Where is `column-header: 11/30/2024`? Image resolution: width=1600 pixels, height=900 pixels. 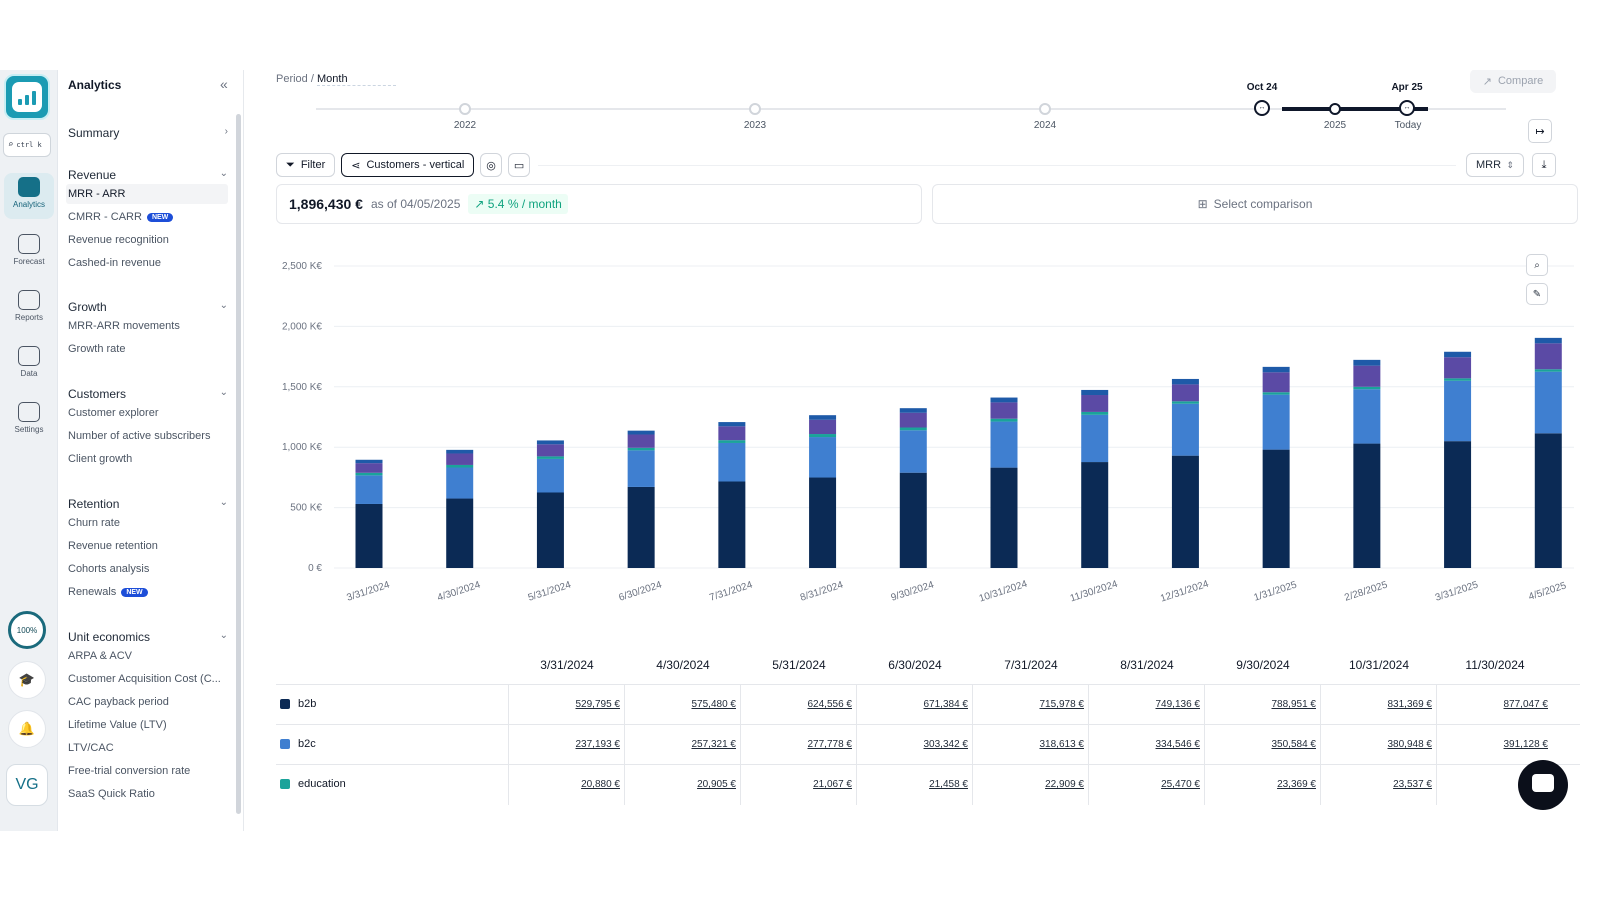
column-header: 11/30/2024 is located at coordinates (1495, 665).